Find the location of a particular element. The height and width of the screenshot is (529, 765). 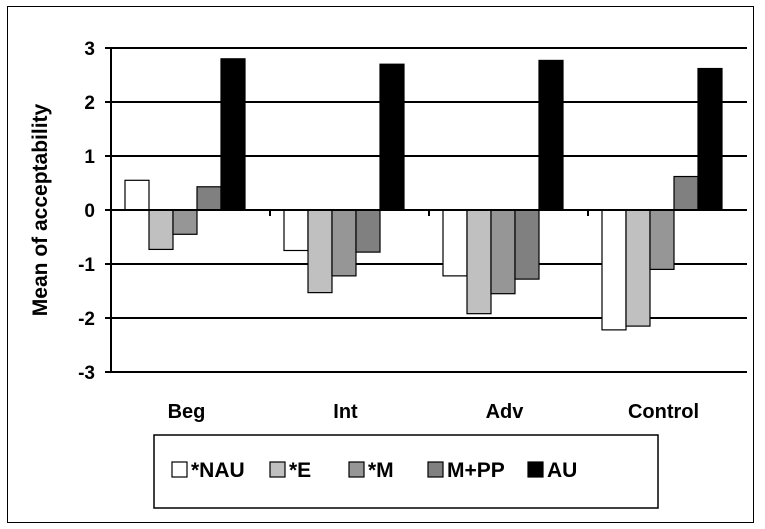

legend-item: *E is located at coordinates (290, 470).